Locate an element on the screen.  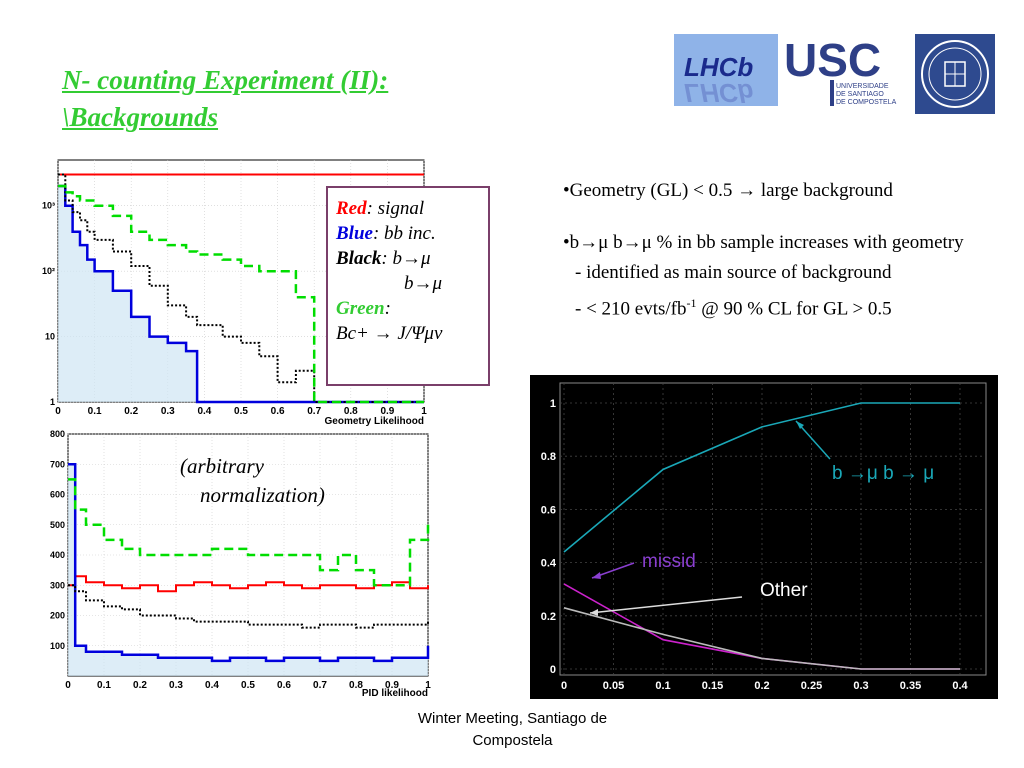
y-tick-label: 600 is located at coordinates (57, 495).